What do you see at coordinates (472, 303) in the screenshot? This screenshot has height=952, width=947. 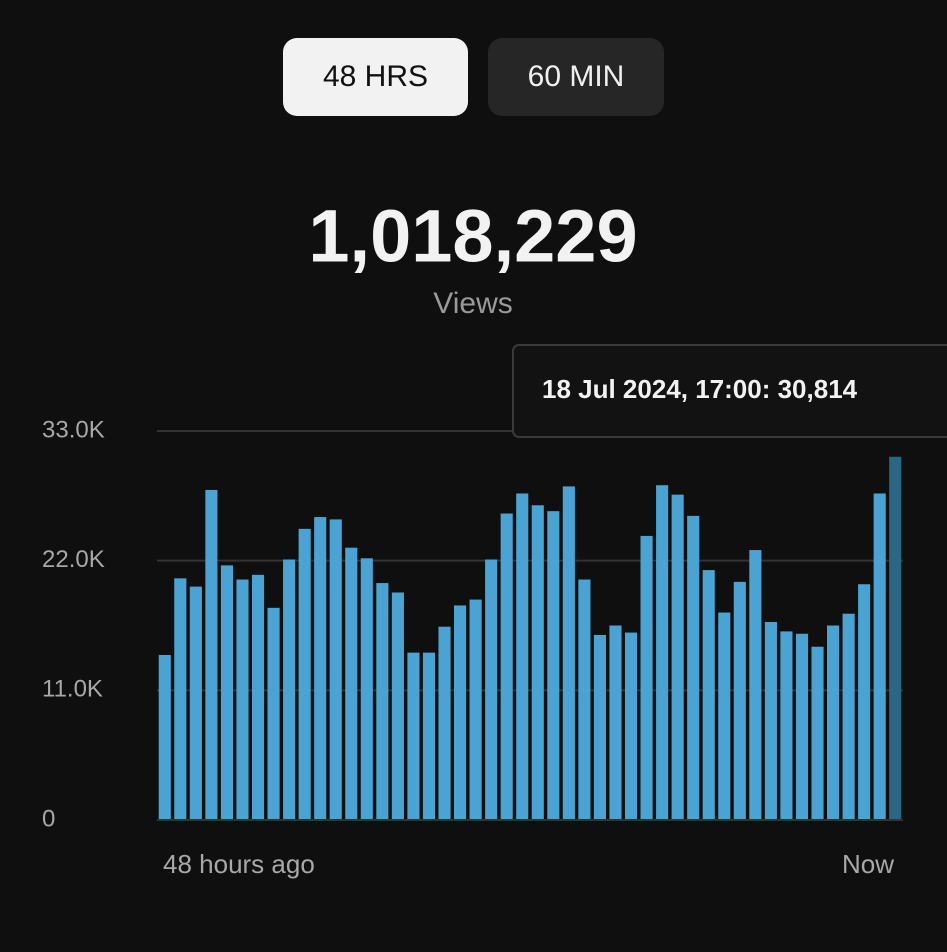 I see `total-label: Views` at bounding box center [472, 303].